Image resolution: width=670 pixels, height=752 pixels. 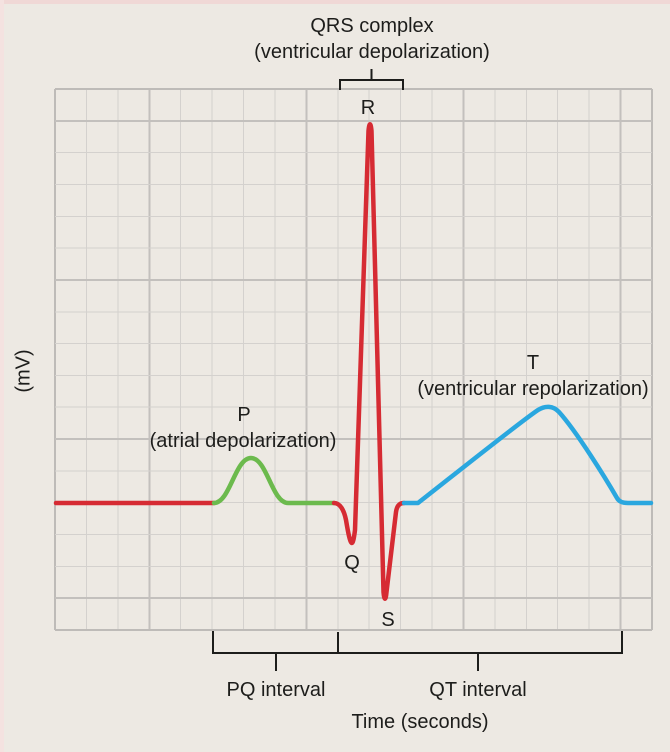 What do you see at coordinates (335, 2) in the screenshot?
I see `page-border-top` at bounding box center [335, 2].